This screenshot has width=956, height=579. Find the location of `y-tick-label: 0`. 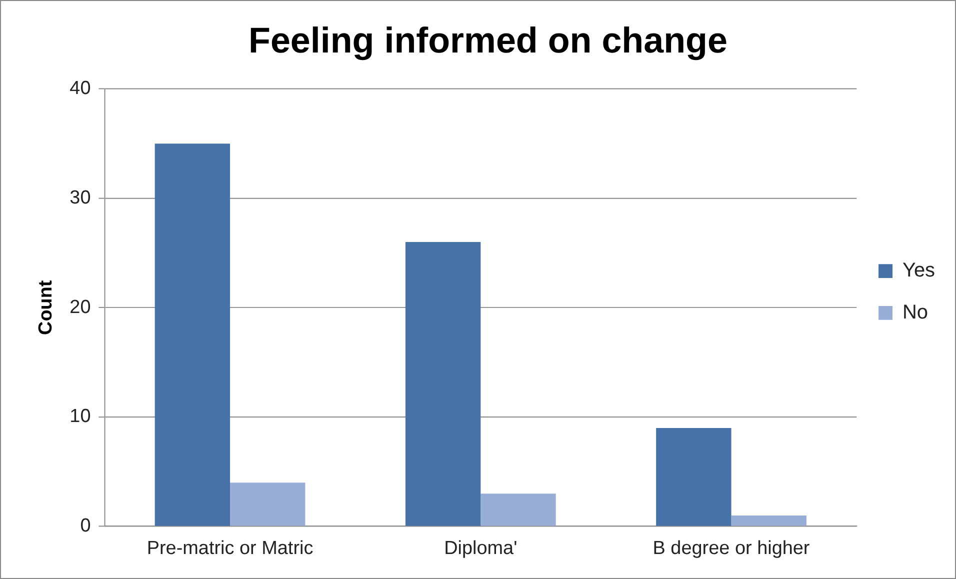

y-tick-label: 0 is located at coordinates (85, 526).